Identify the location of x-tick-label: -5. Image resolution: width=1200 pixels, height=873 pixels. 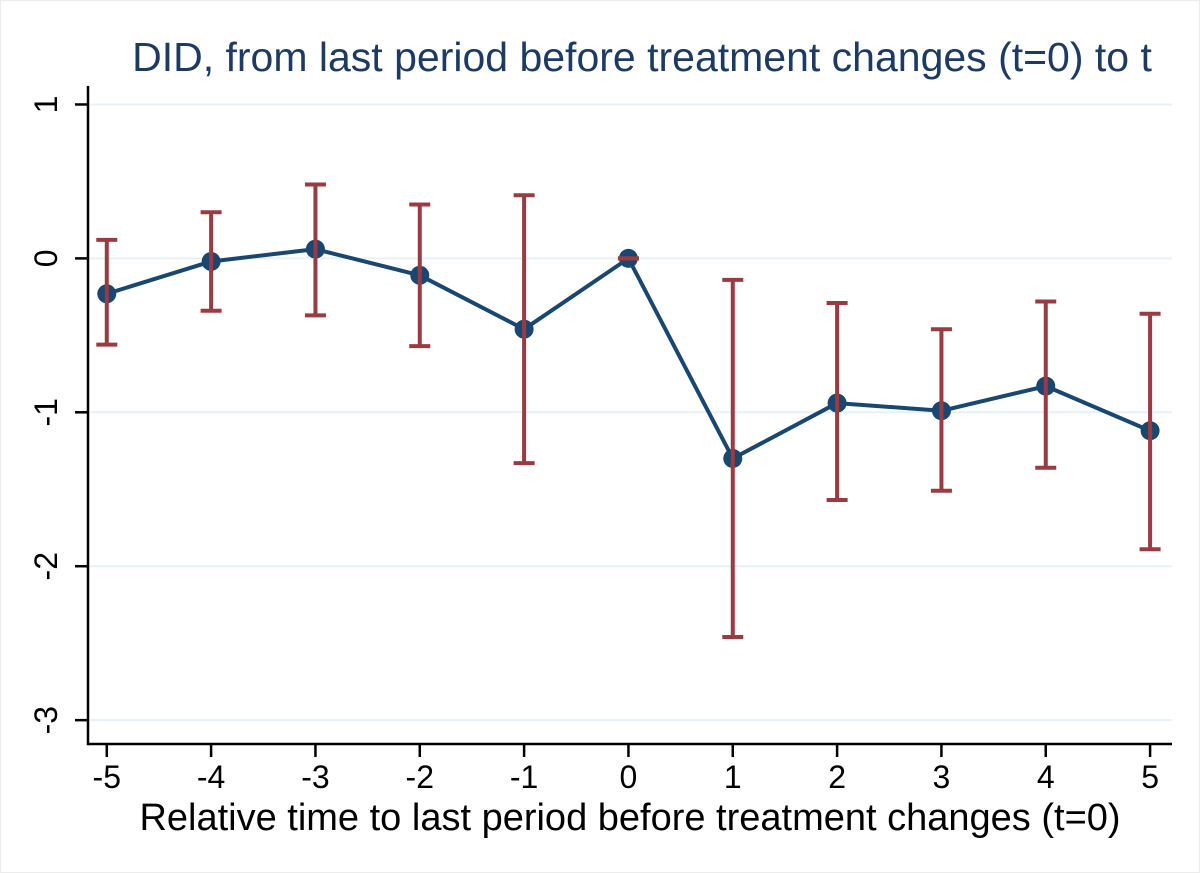
(107, 777).